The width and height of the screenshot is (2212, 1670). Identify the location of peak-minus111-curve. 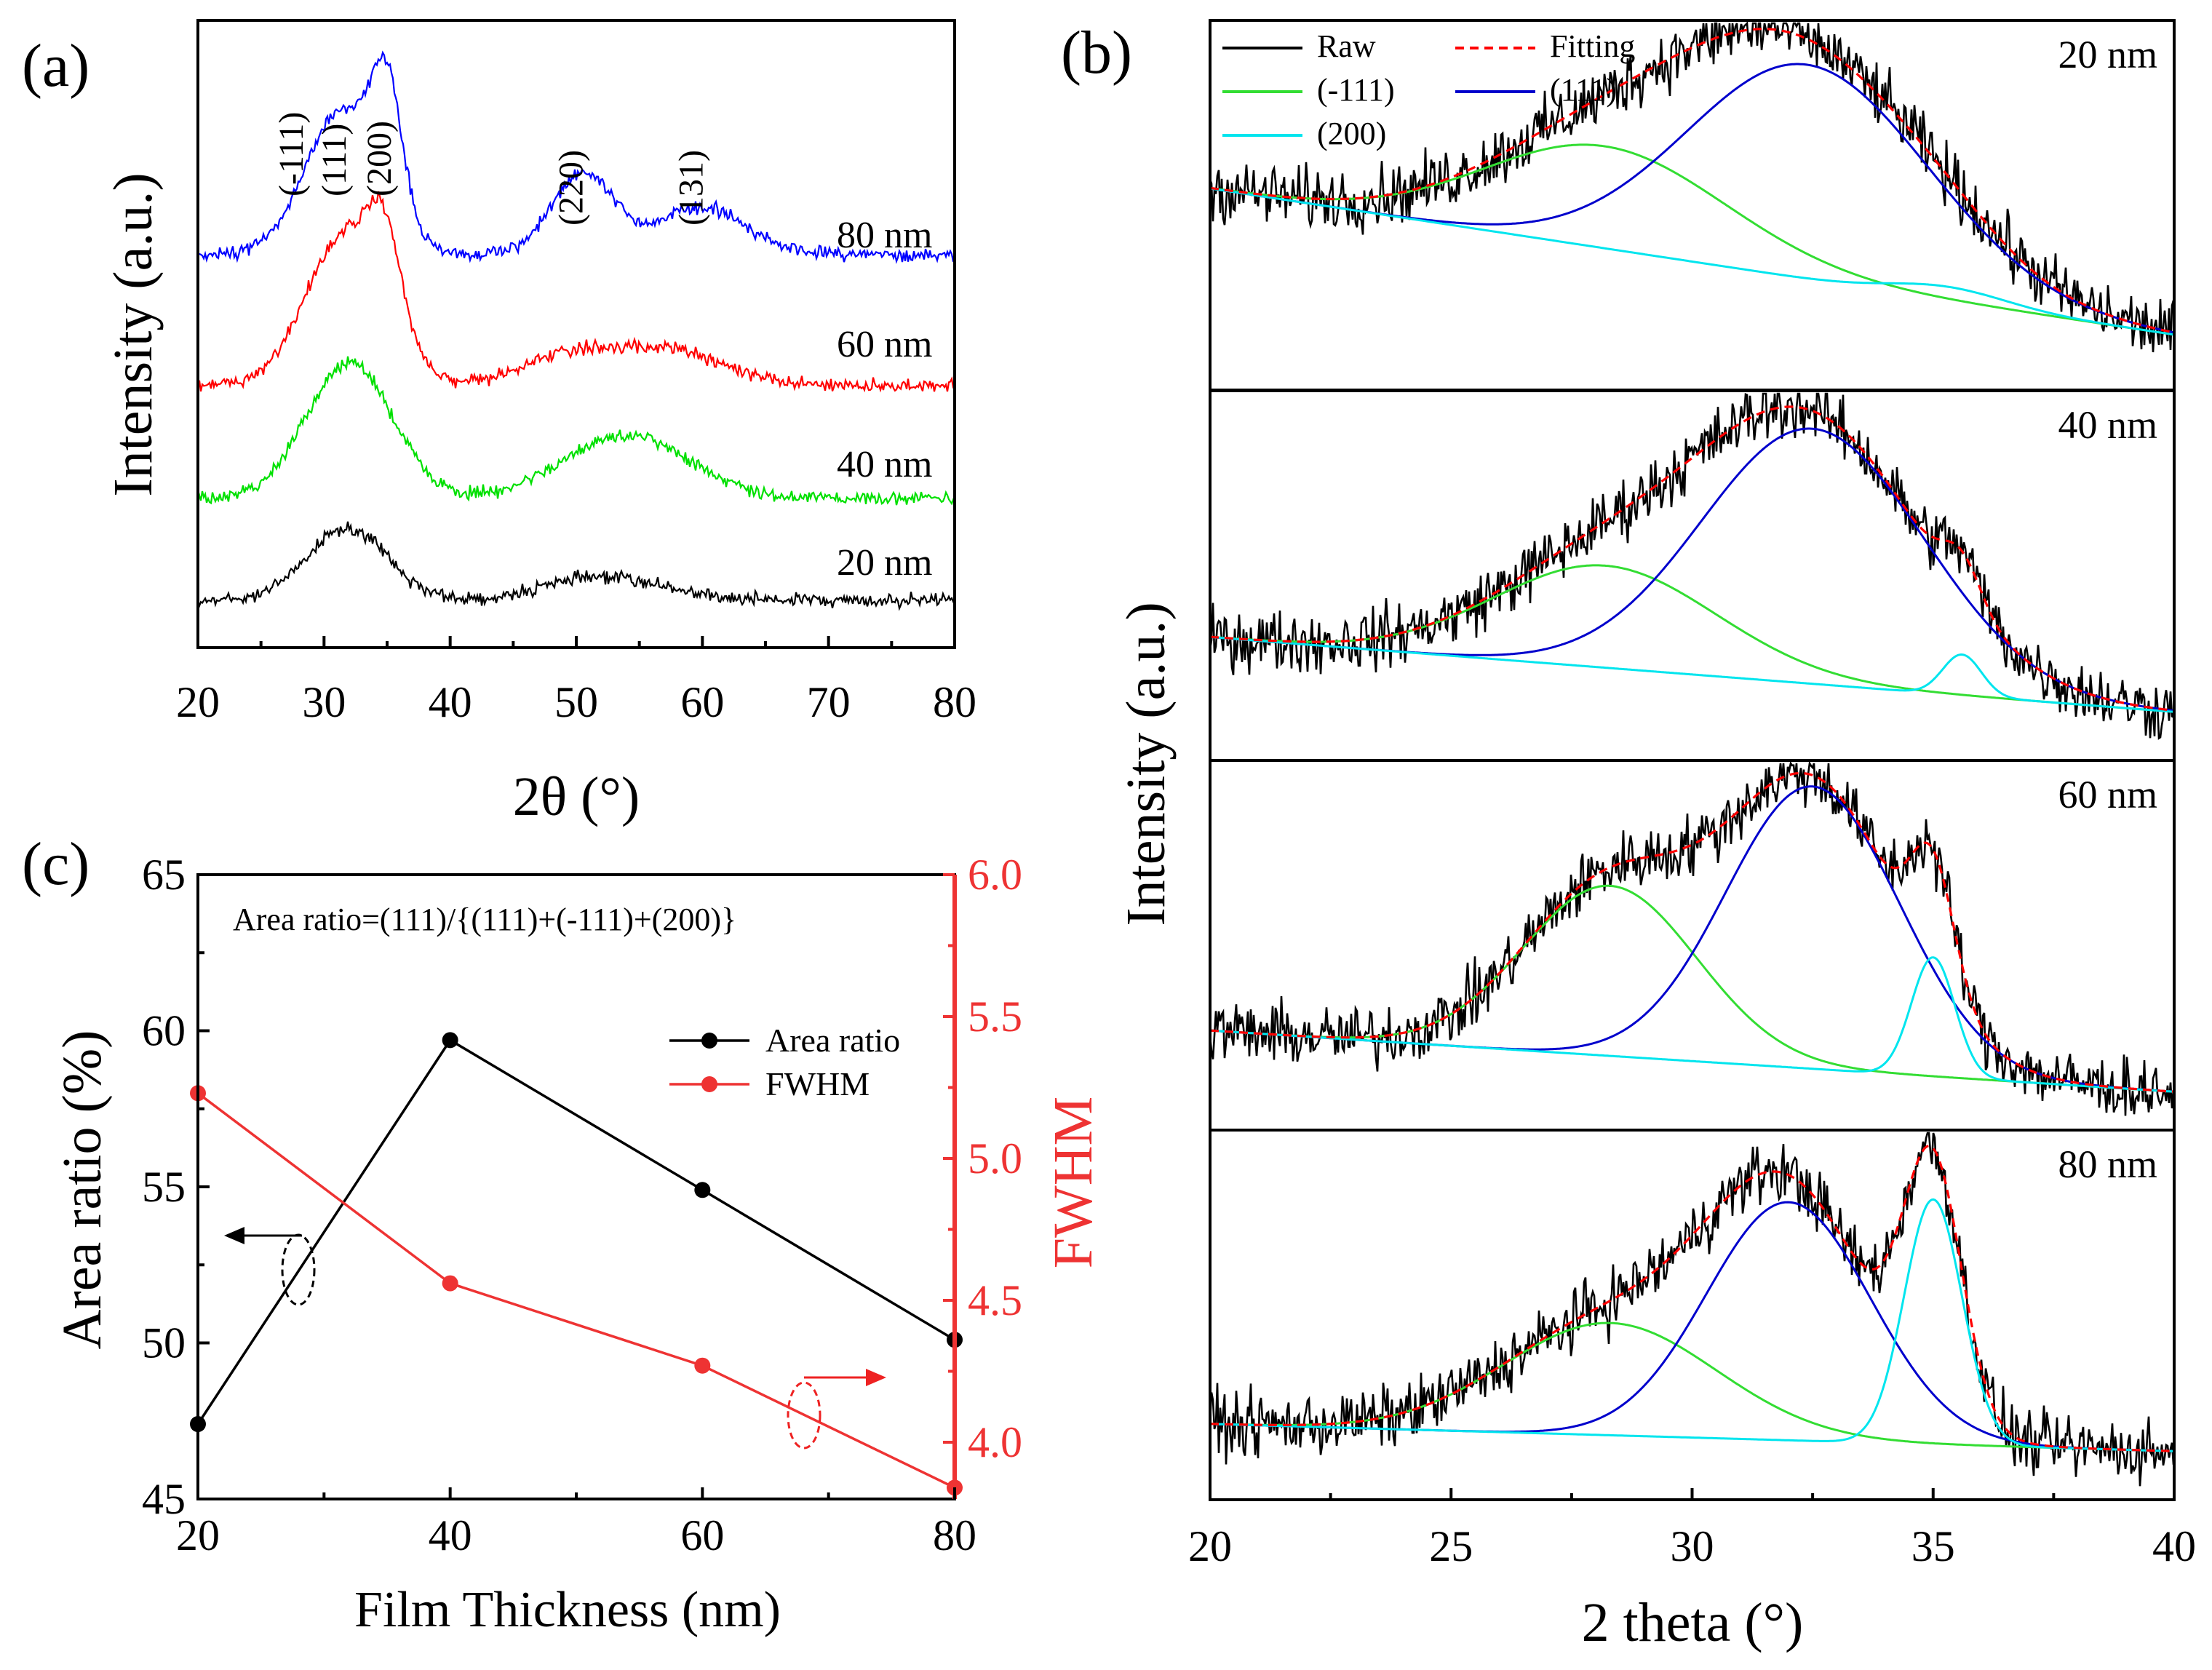
(1691, 239).